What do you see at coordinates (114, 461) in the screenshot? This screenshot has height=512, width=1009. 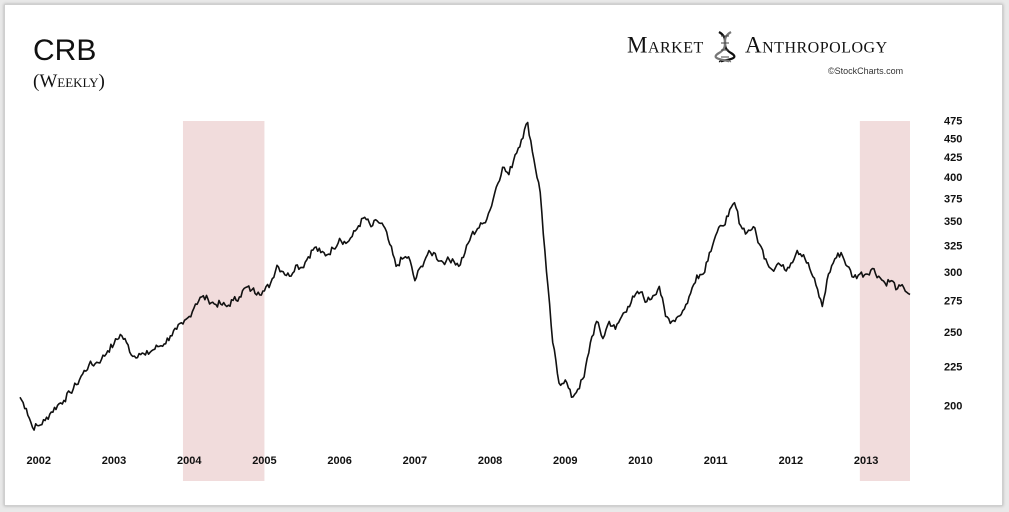 I see `x-tick-2003: 2003` at bounding box center [114, 461].